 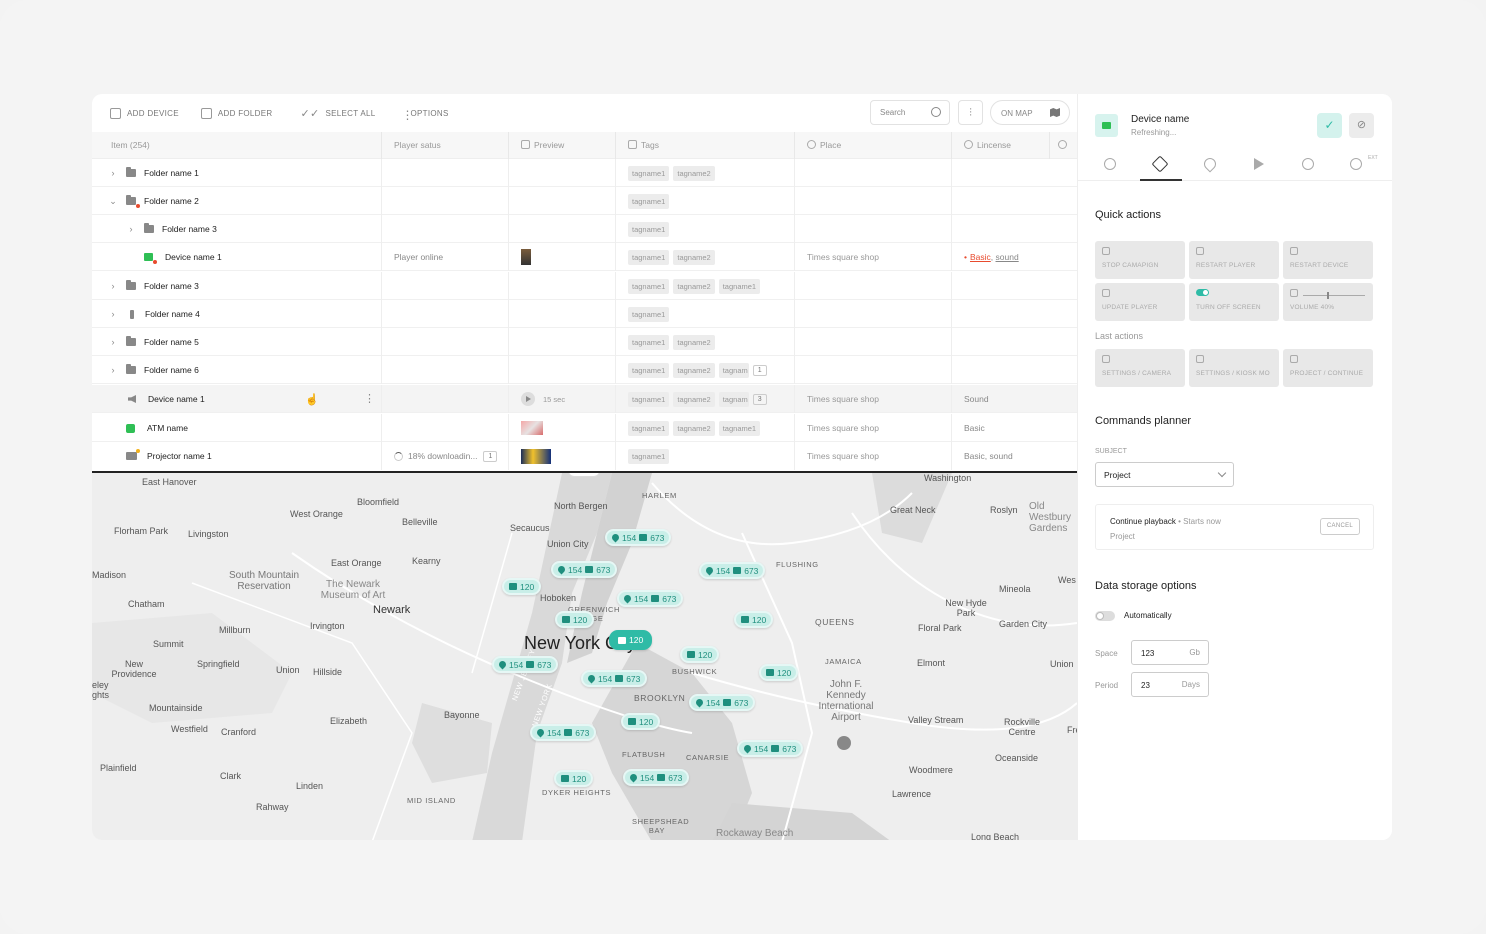 What do you see at coordinates (1340, 526) in the screenshot?
I see `cancel-command-button: CANCEL` at bounding box center [1340, 526].